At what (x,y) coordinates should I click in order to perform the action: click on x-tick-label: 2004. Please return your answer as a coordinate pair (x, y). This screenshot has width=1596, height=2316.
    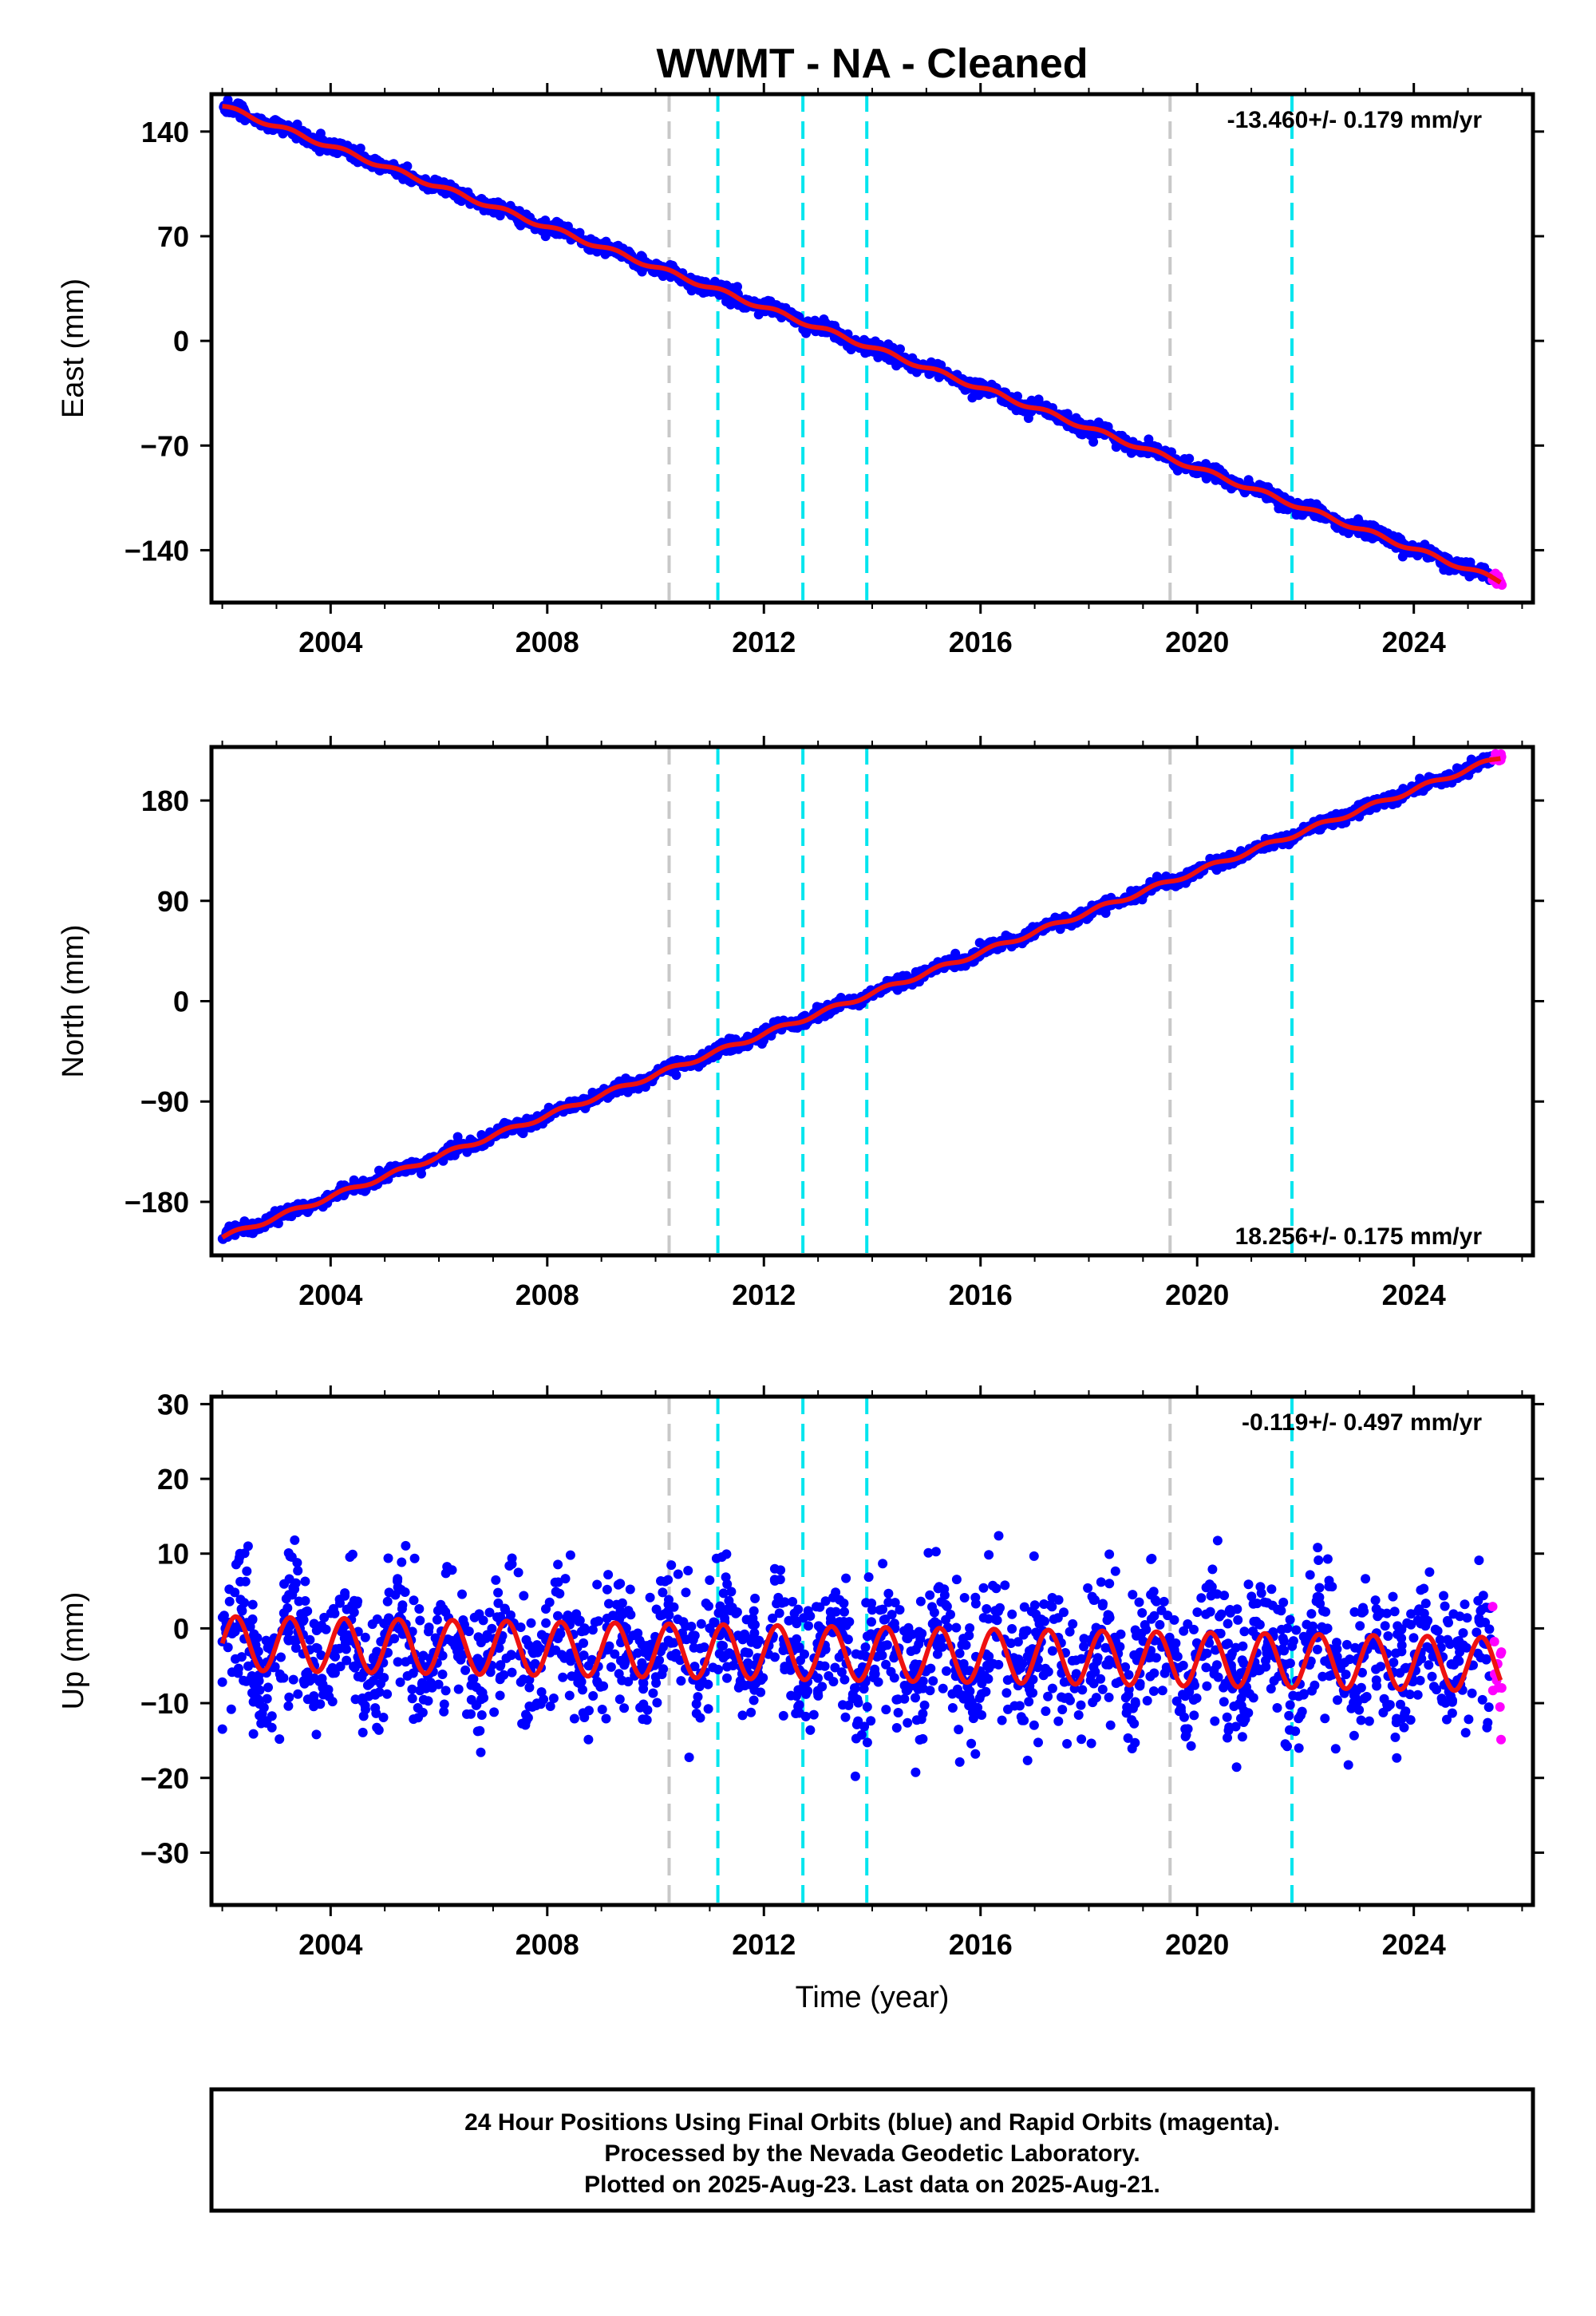
    Looking at the image, I should click on (330, 642).